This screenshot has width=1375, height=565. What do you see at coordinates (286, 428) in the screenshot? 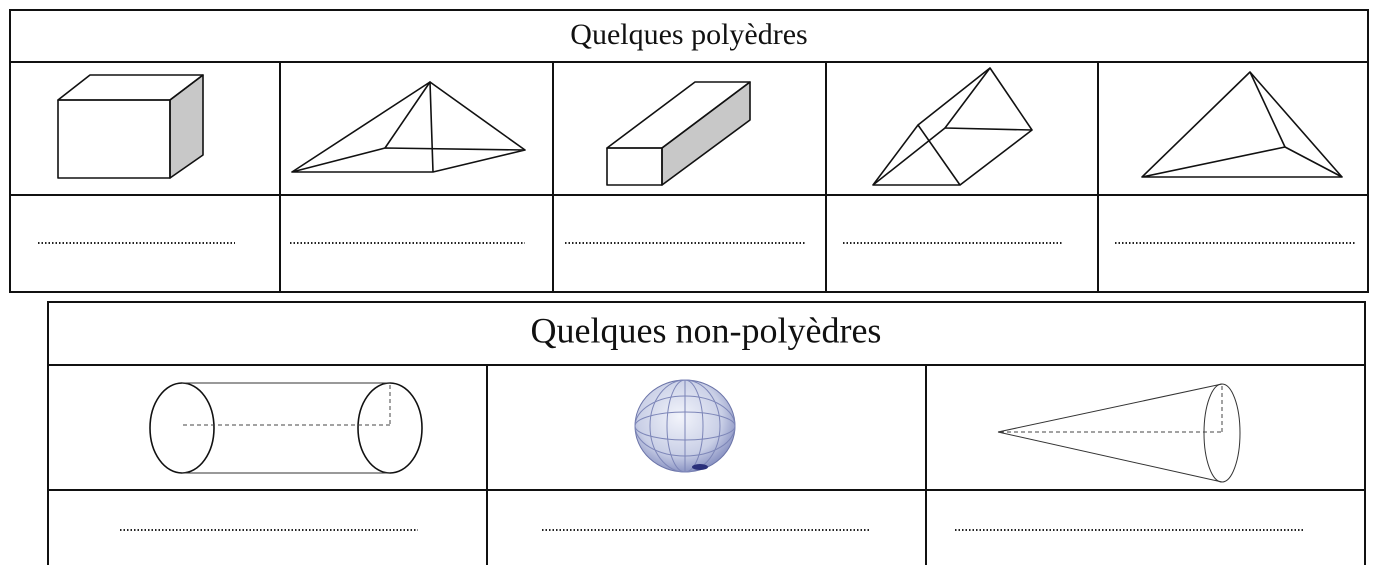
I see `cylinder` at bounding box center [286, 428].